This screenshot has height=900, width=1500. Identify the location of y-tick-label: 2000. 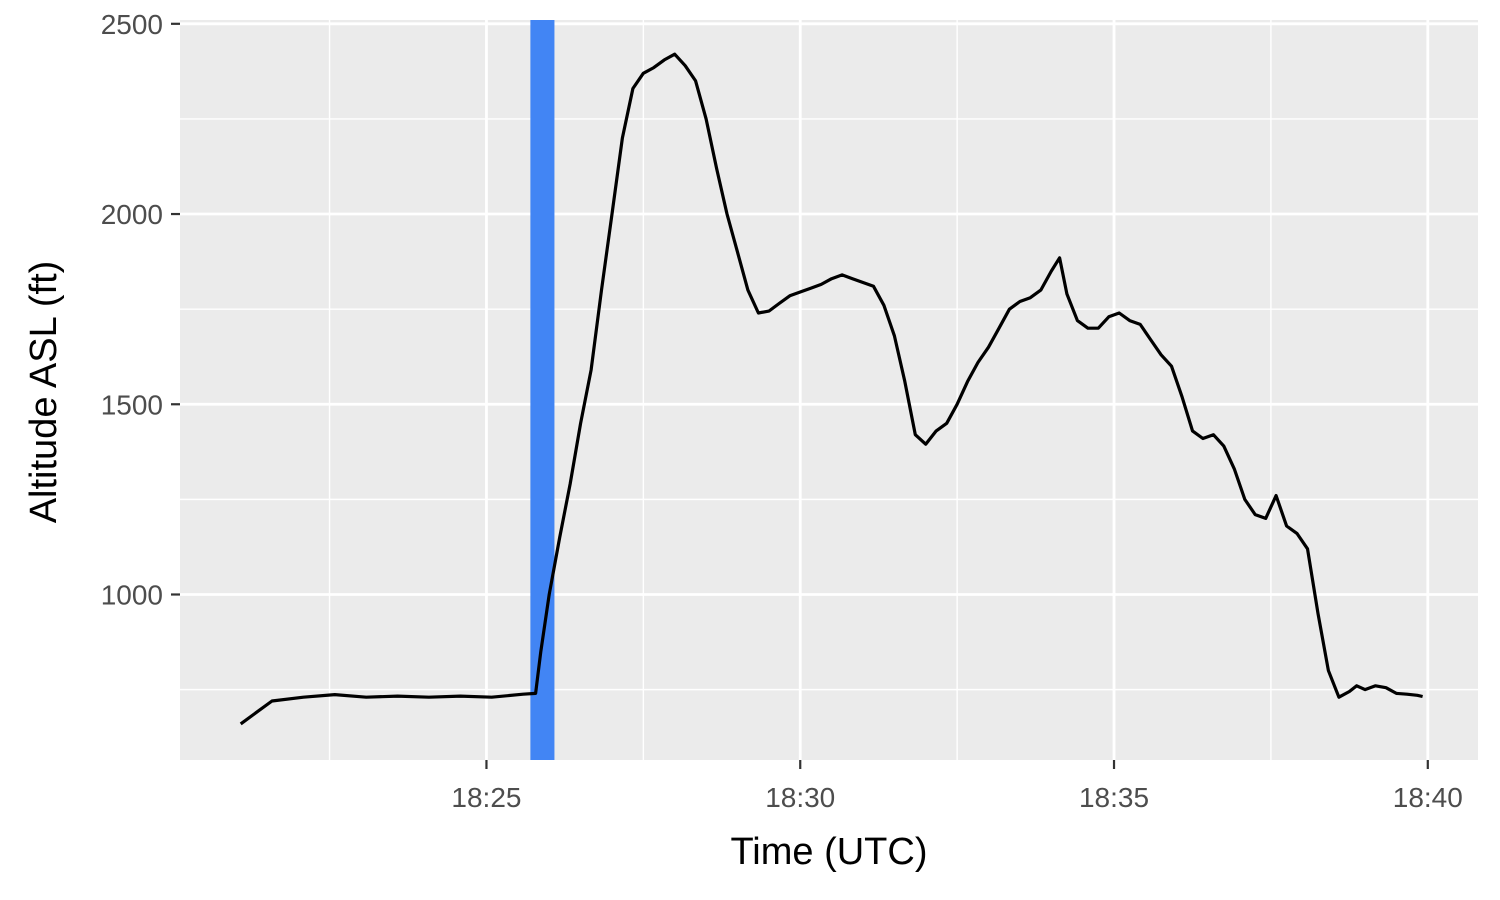
(132, 214).